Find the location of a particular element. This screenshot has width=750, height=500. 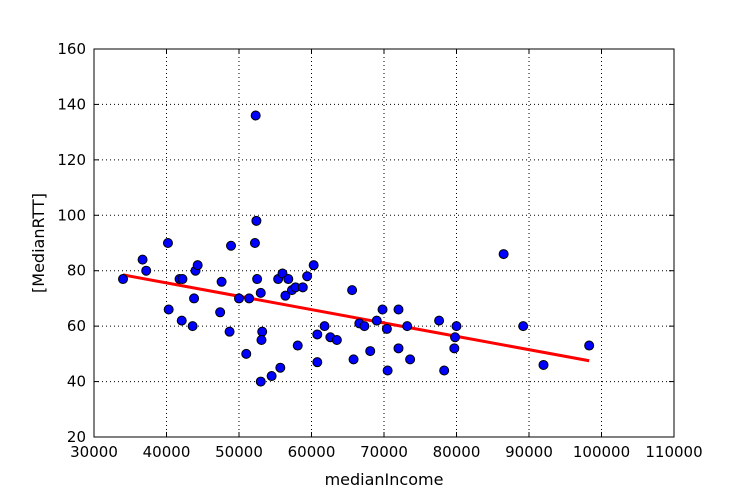

y-tick-label: 40 is located at coordinates (76, 382).